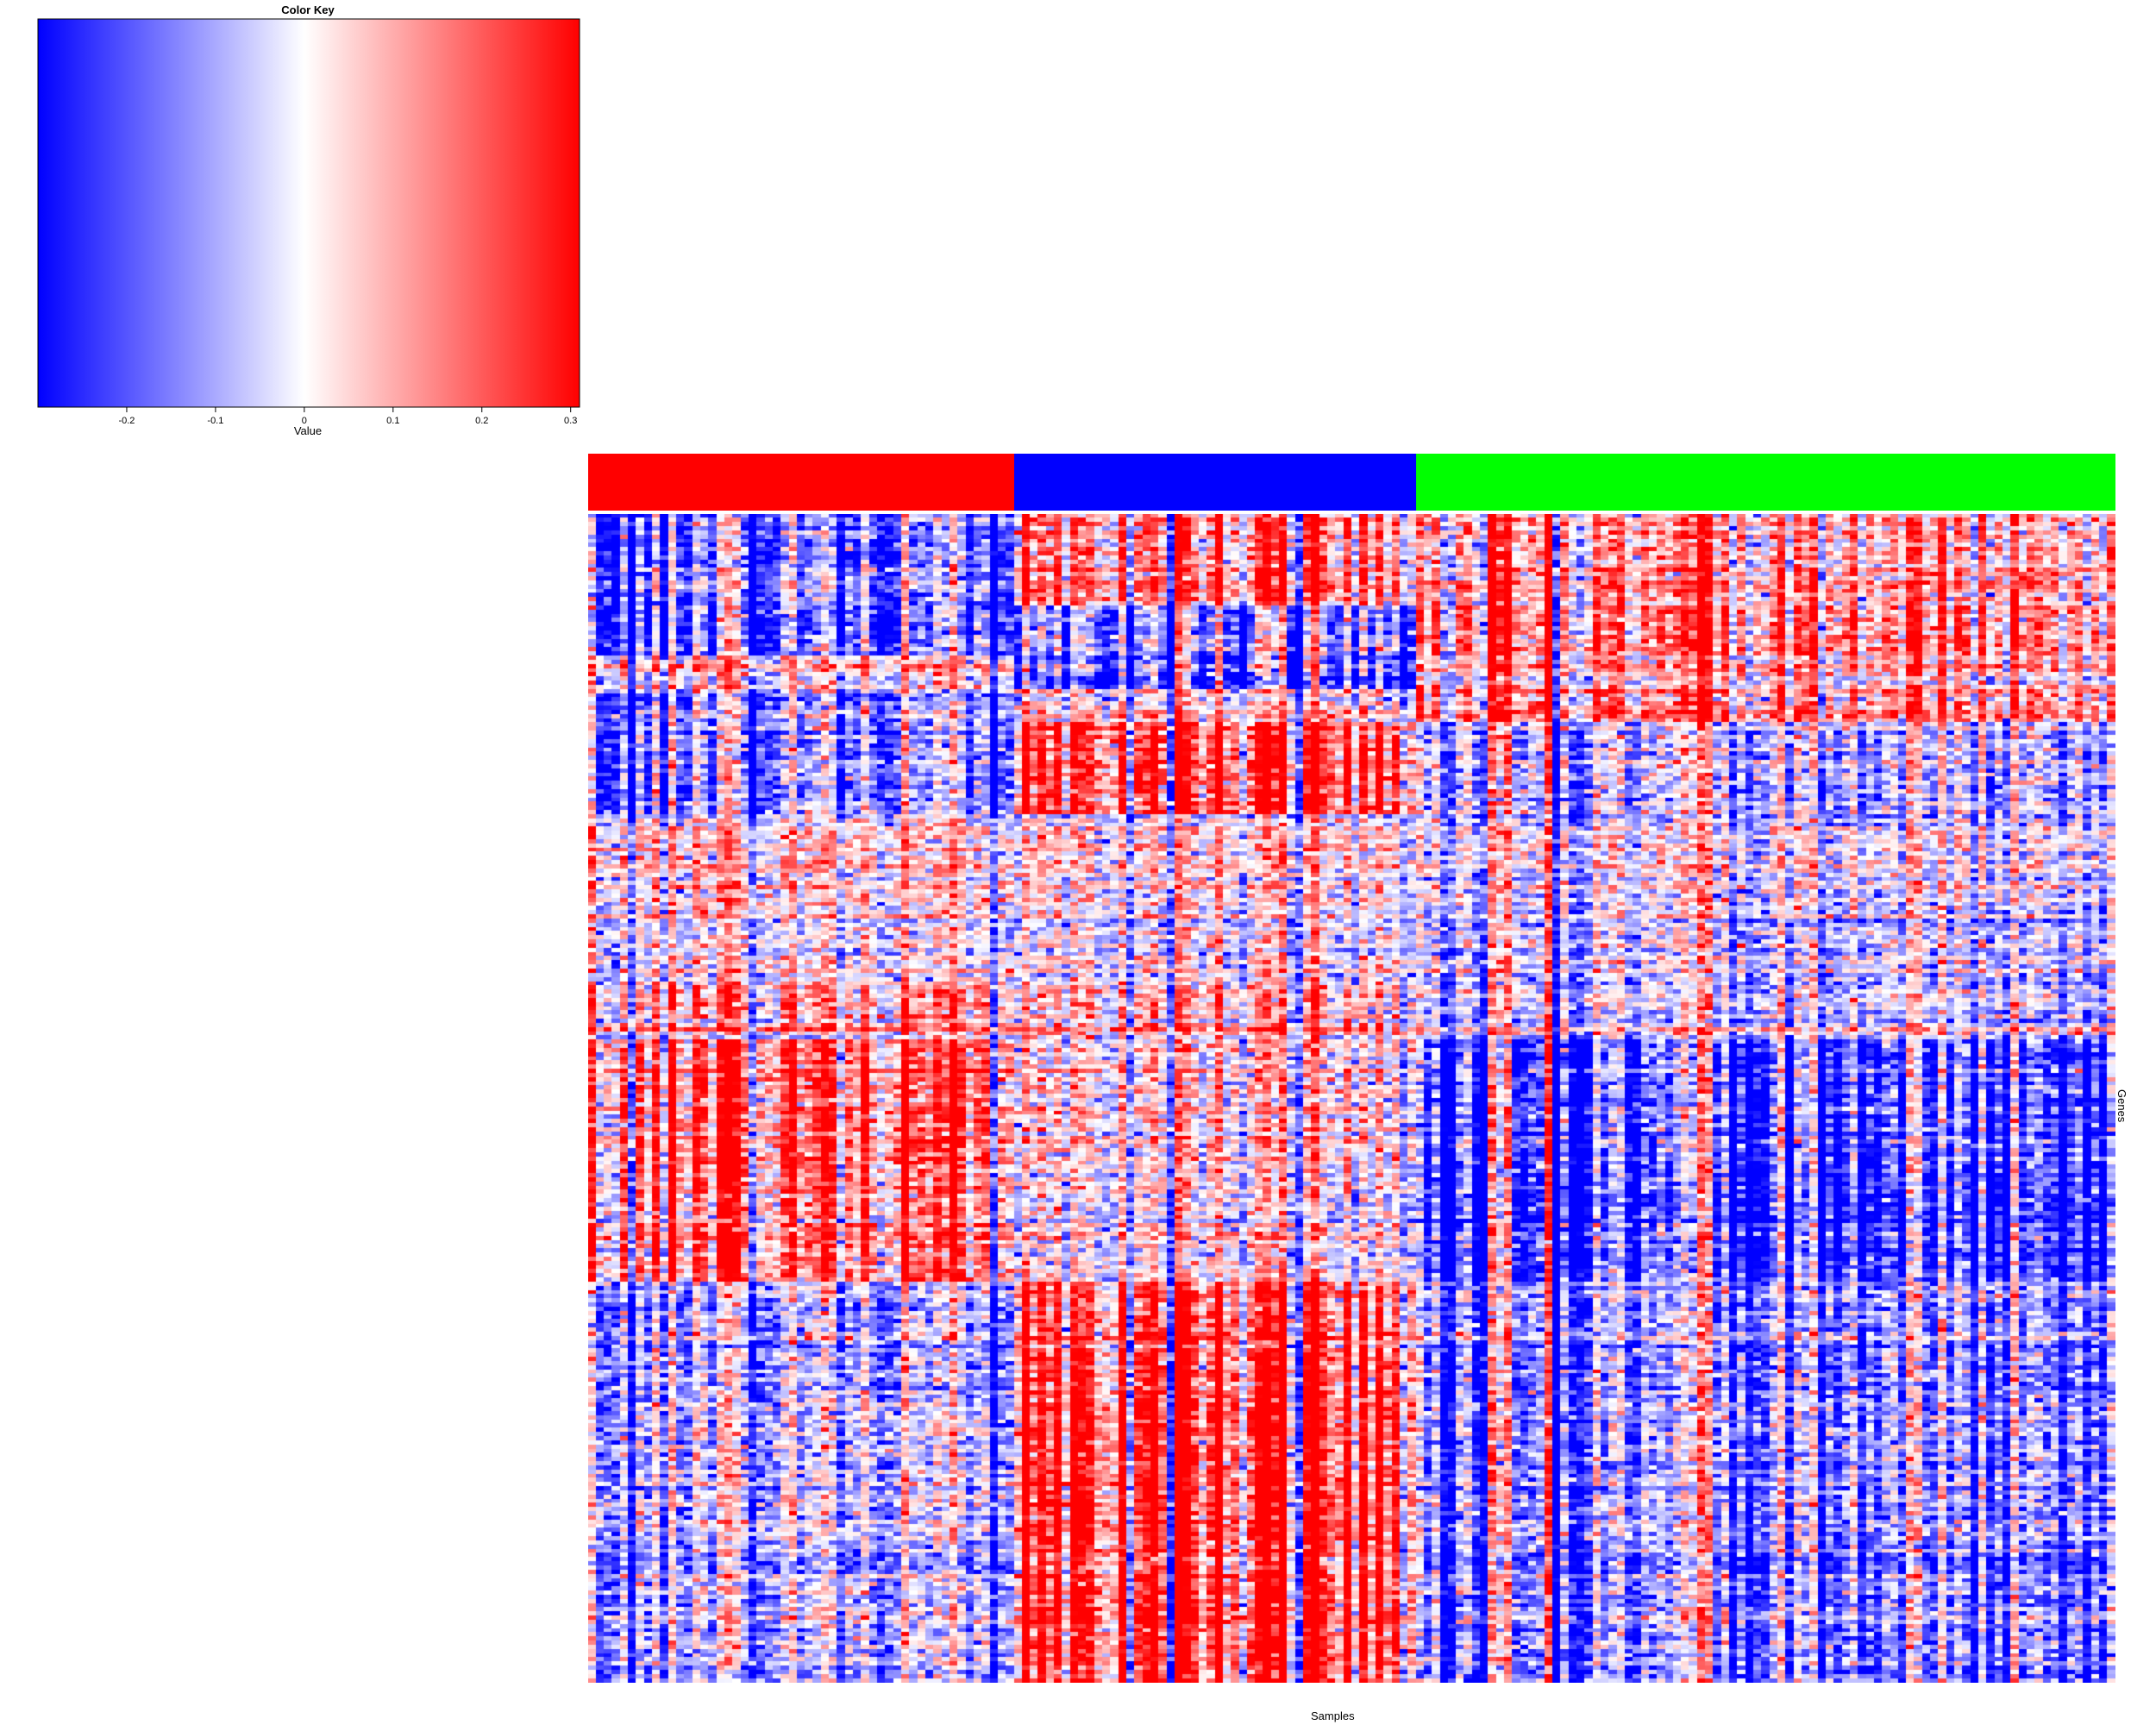 The image size is (2156, 1725). I want to click on color-key-gradient, so click(308, 213).